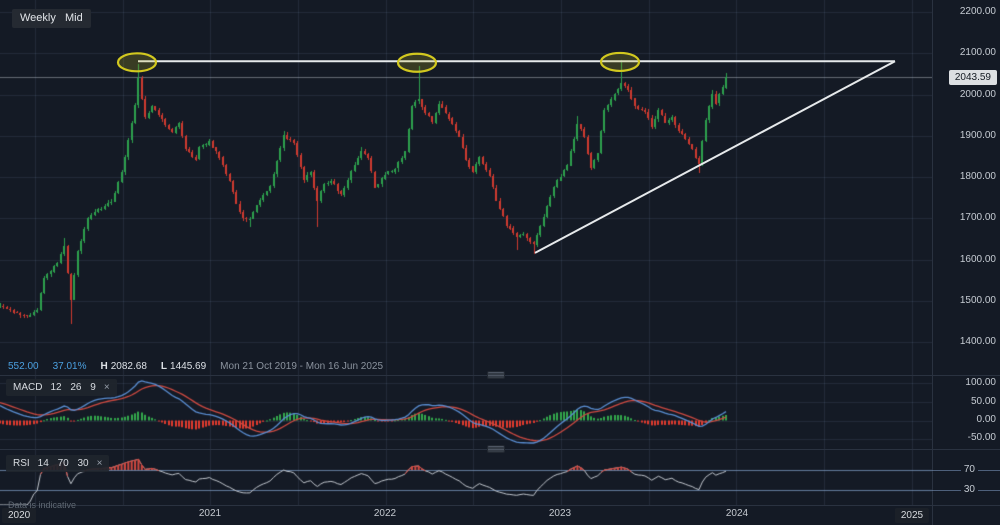 The height and width of the screenshot is (525, 1000). What do you see at coordinates (983, 401) in the screenshot?
I see `macd-axis-label: 50.00` at bounding box center [983, 401].